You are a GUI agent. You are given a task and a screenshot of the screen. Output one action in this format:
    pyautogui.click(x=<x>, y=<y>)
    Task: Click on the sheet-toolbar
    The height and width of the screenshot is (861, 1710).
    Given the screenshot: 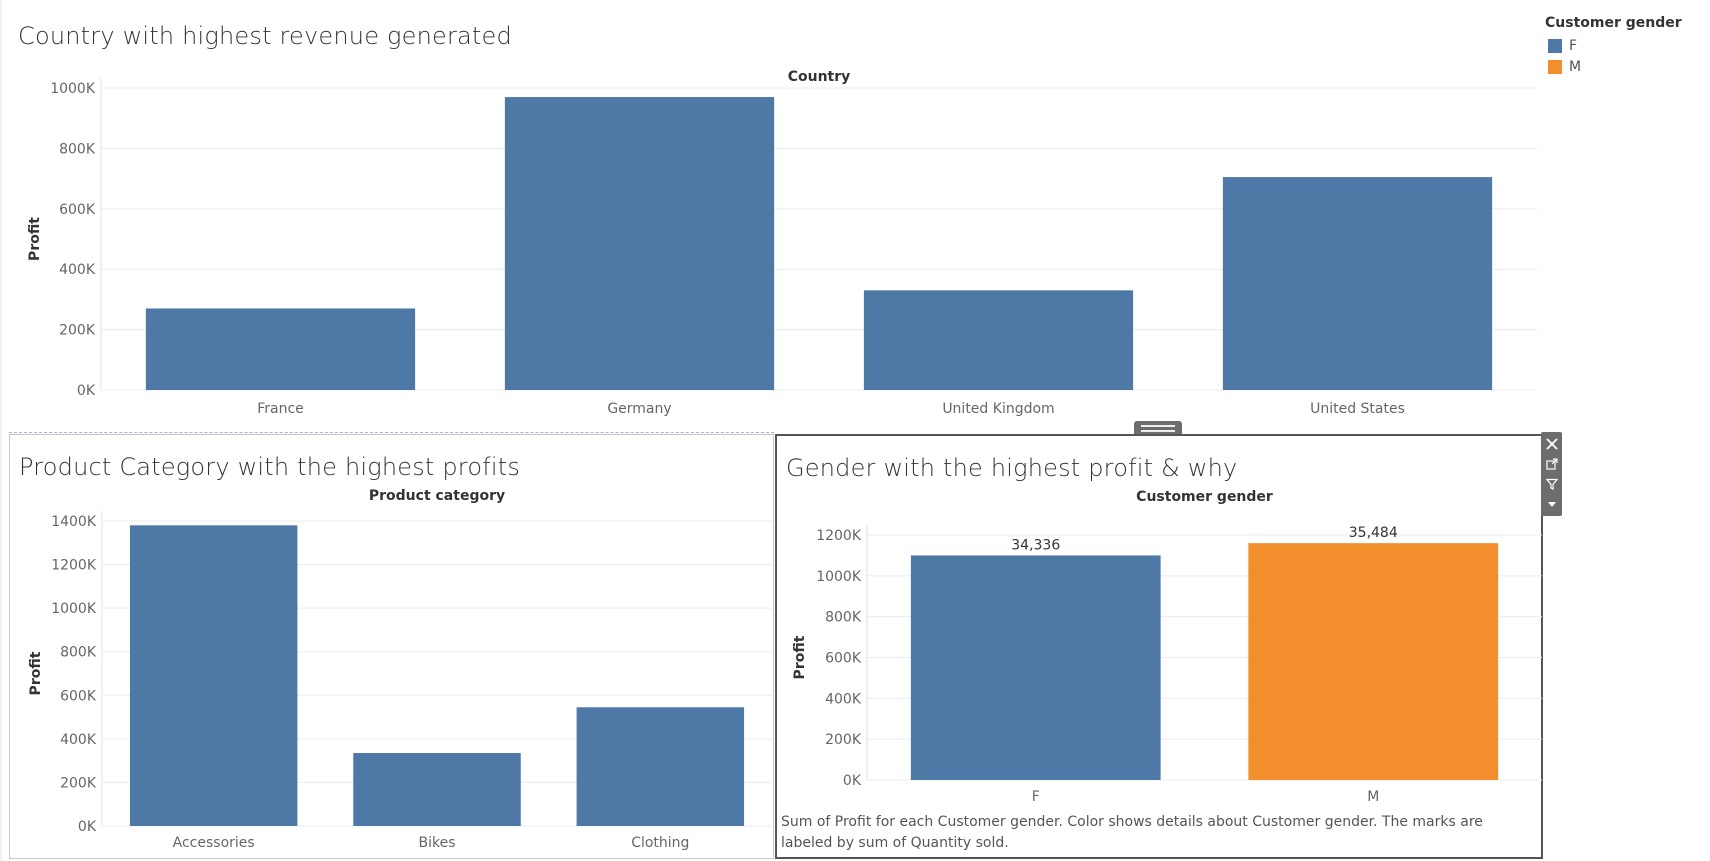 What is the action you would take?
    pyautogui.click(x=1551, y=474)
    